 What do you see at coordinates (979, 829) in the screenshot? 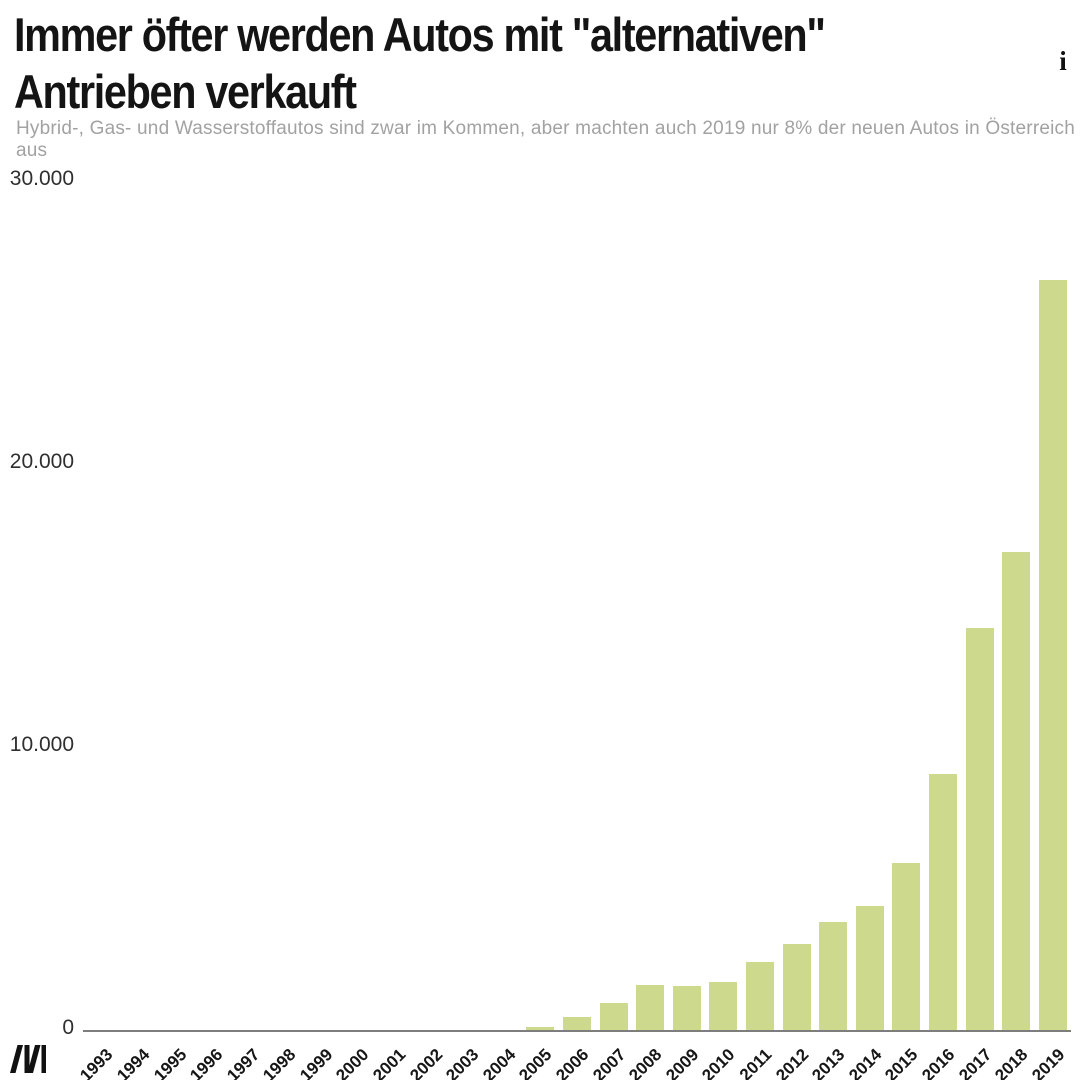
I see `bar-2017` at bounding box center [979, 829].